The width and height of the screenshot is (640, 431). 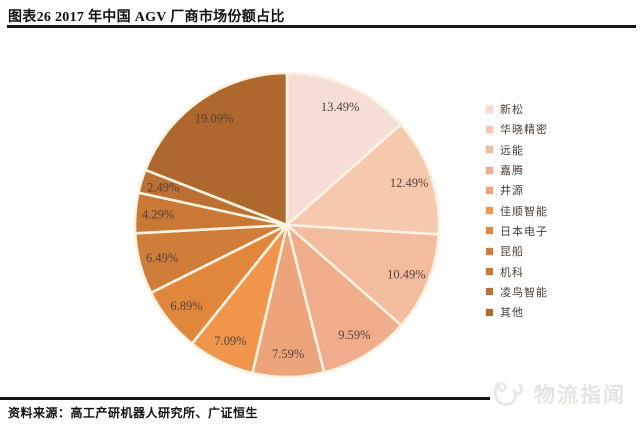 What do you see at coordinates (245, 398) in the screenshot?
I see `footer-divider` at bounding box center [245, 398].